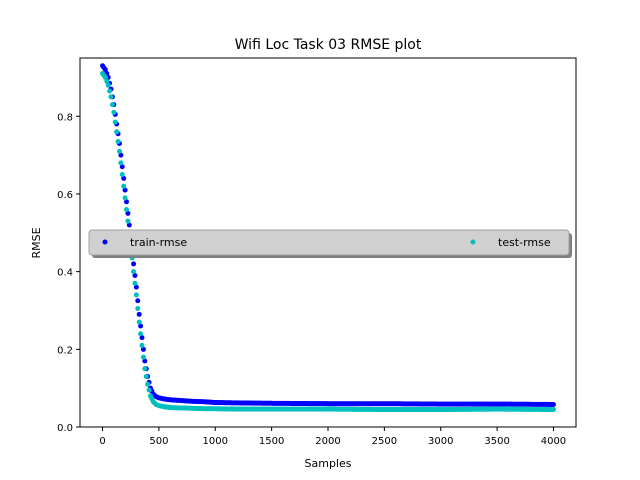 Image resolution: width=640 pixels, height=480 pixels. I want to click on y-tick-label: 0.0, so click(65, 428).